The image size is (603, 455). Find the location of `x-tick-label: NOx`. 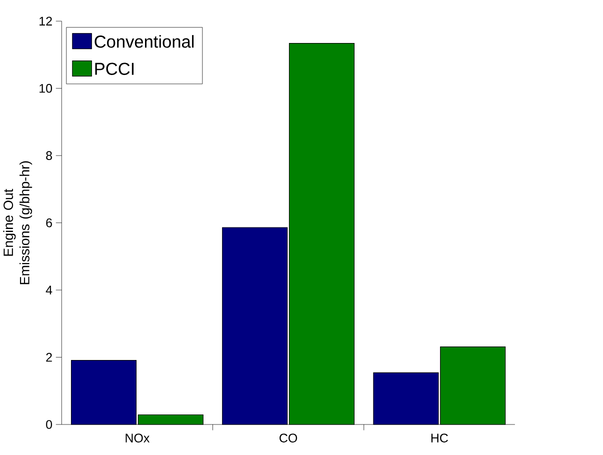

x-tick-label: NOx is located at coordinates (138, 438).